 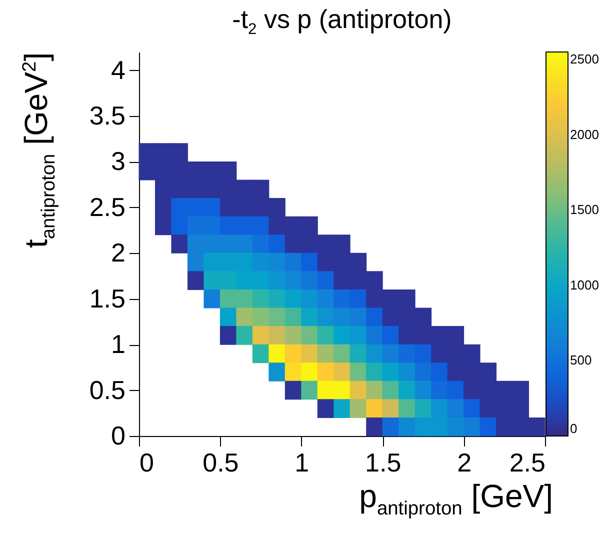 What do you see at coordinates (118, 253) in the screenshot?
I see `y-tick-label: 2` at bounding box center [118, 253].